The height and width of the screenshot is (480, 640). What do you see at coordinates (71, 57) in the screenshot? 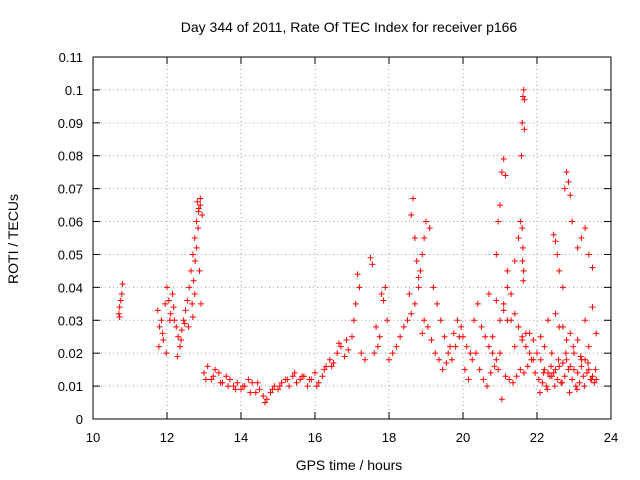
I see `y-tick-label: 0.11` at bounding box center [71, 57].